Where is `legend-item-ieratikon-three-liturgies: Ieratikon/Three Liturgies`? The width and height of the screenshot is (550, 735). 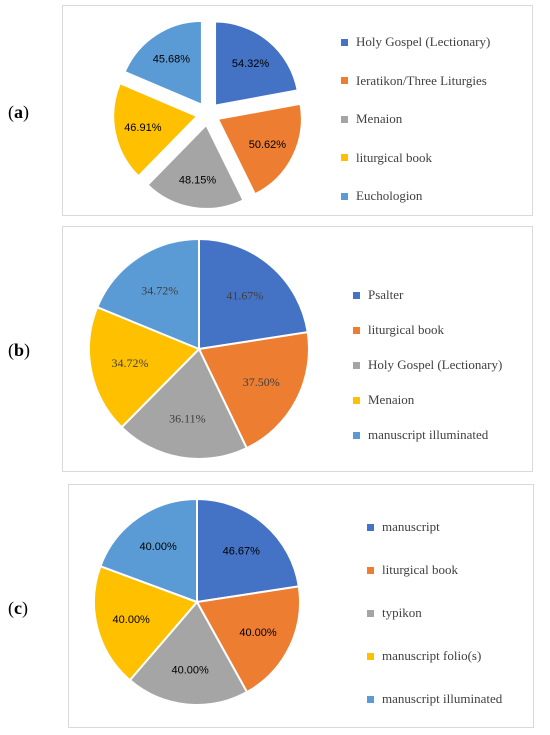
legend-item-ieratikon-three-liturgies: Ieratikon/Three Liturgies is located at coordinates (414, 81).